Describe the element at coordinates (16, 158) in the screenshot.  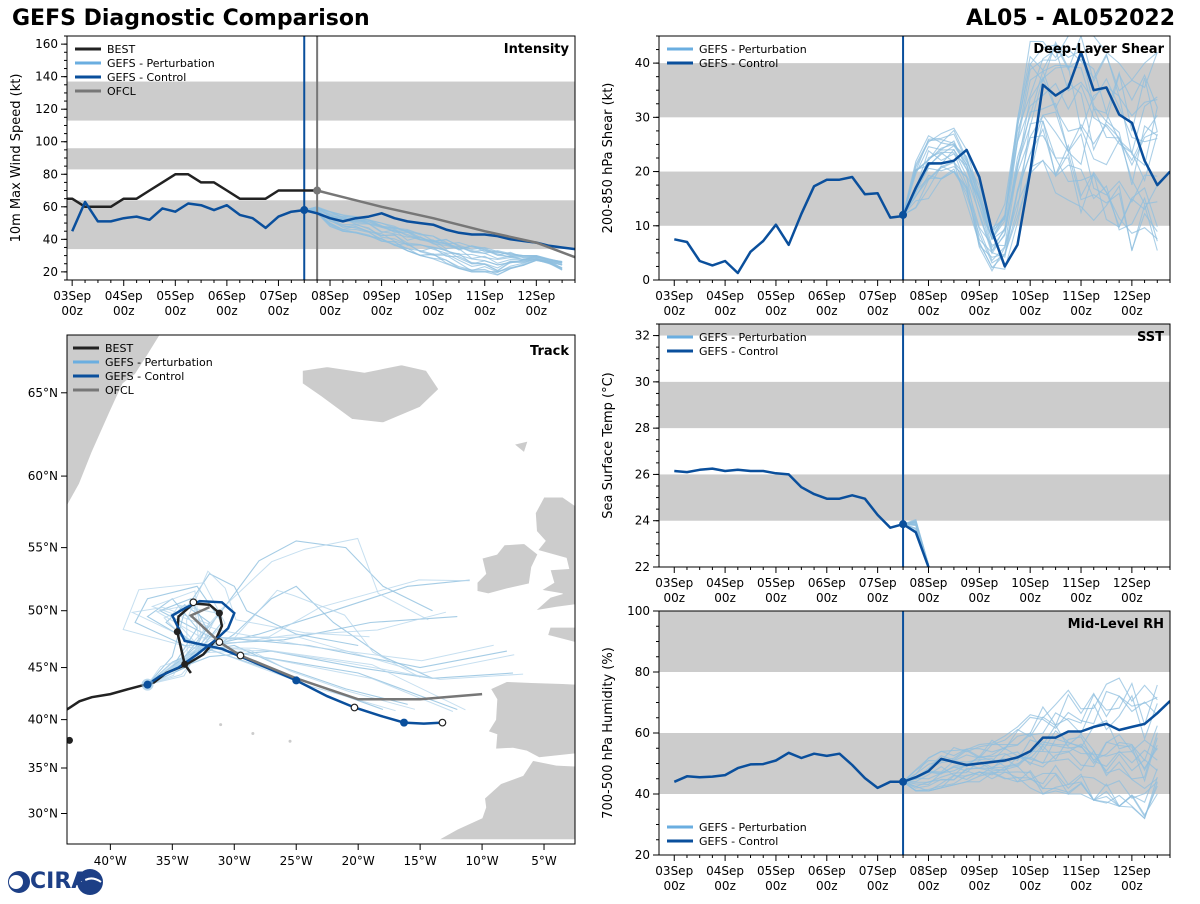
I see `y-axis-label: 10m Max Wind Speed (kt)` at that location.